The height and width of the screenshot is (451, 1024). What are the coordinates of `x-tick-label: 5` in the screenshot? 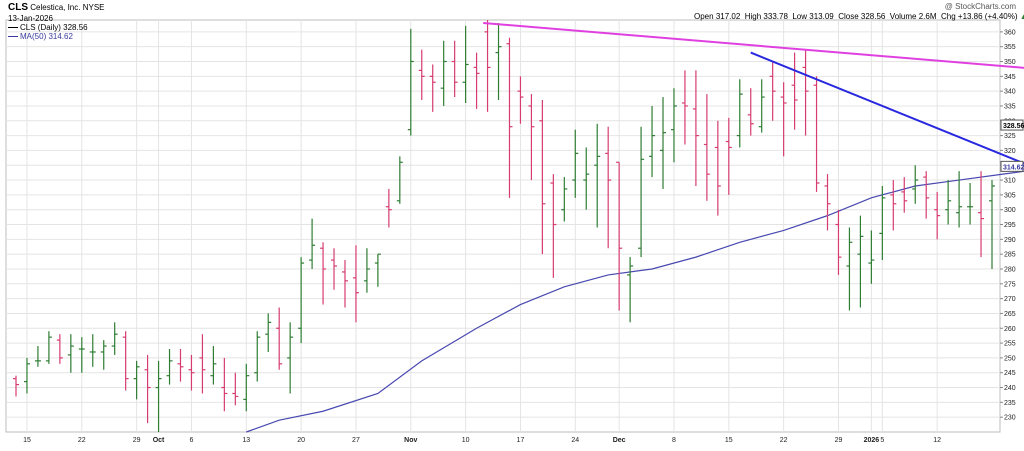 It's located at (882, 440).